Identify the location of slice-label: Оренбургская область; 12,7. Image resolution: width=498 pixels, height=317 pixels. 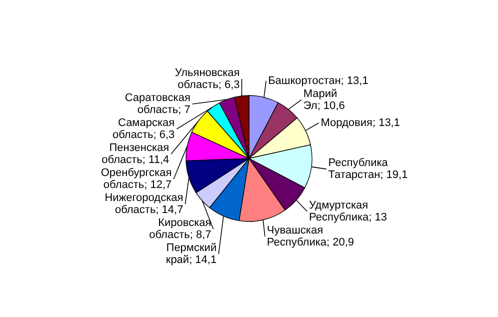
(136, 179).